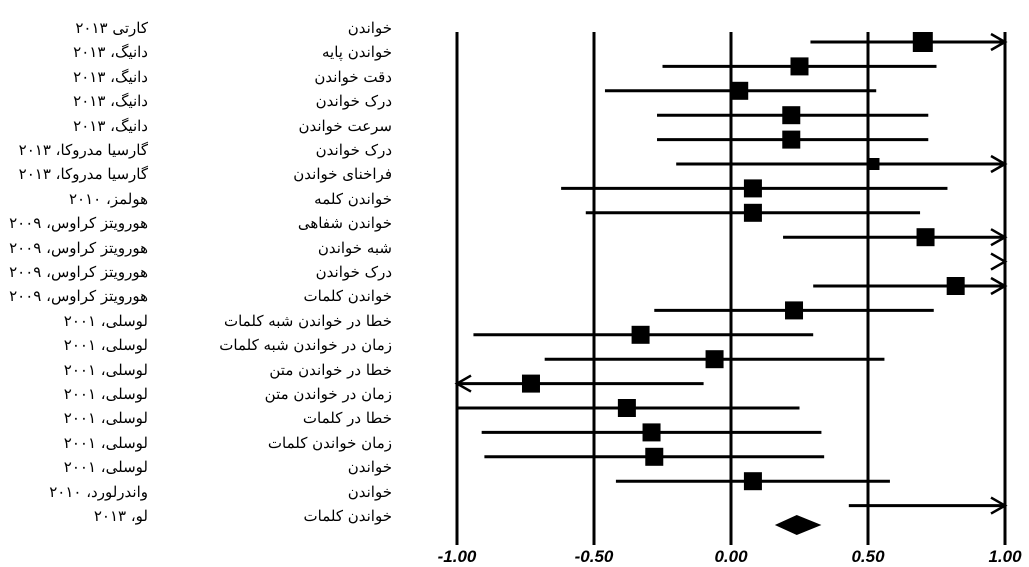 This screenshot has height=567, width=1029. What do you see at coordinates (354, 247) in the screenshot?
I see `outcome-label: شبه خواندن` at bounding box center [354, 247].